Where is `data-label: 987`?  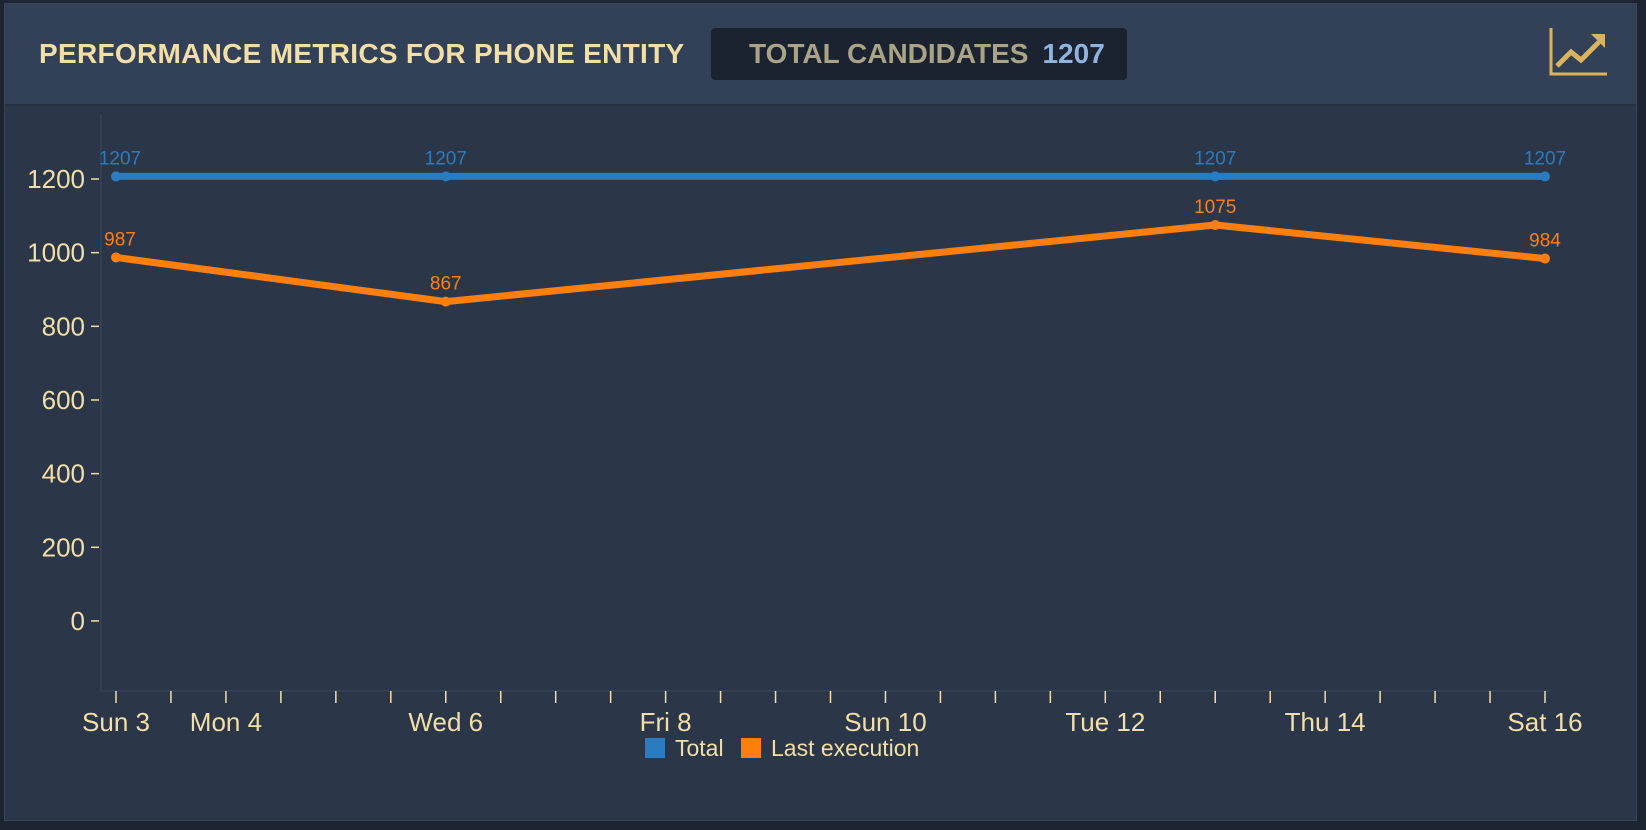
data-label: 987 is located at coordinates (120, 239).